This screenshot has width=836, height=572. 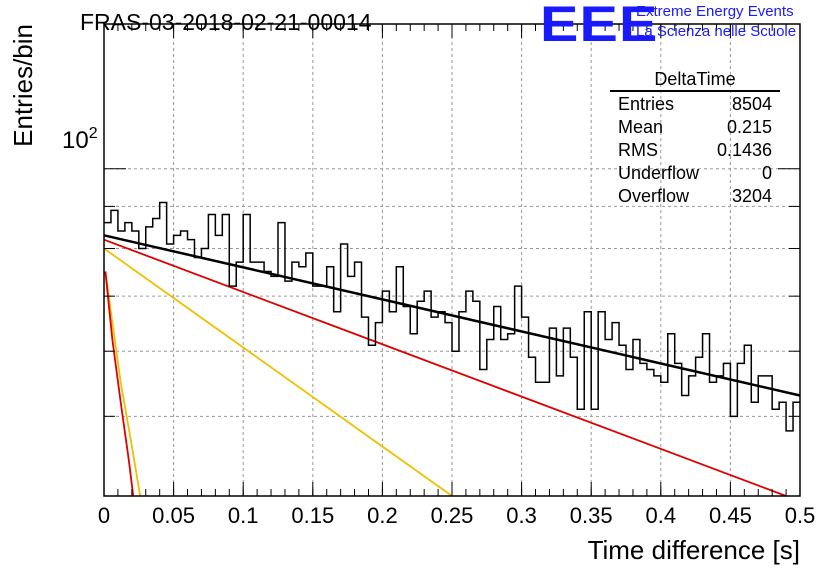 I want to click on stats-value: 3204, so click(x=751, y=196).